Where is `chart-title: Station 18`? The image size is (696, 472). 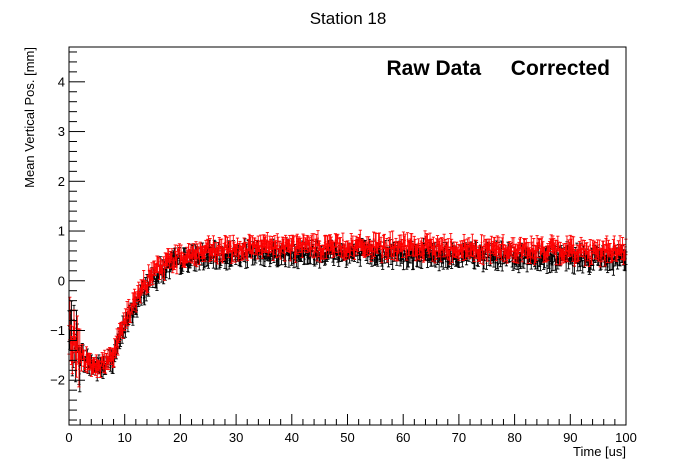 chart-title: Station 18 is located at coordinates (348, 18).